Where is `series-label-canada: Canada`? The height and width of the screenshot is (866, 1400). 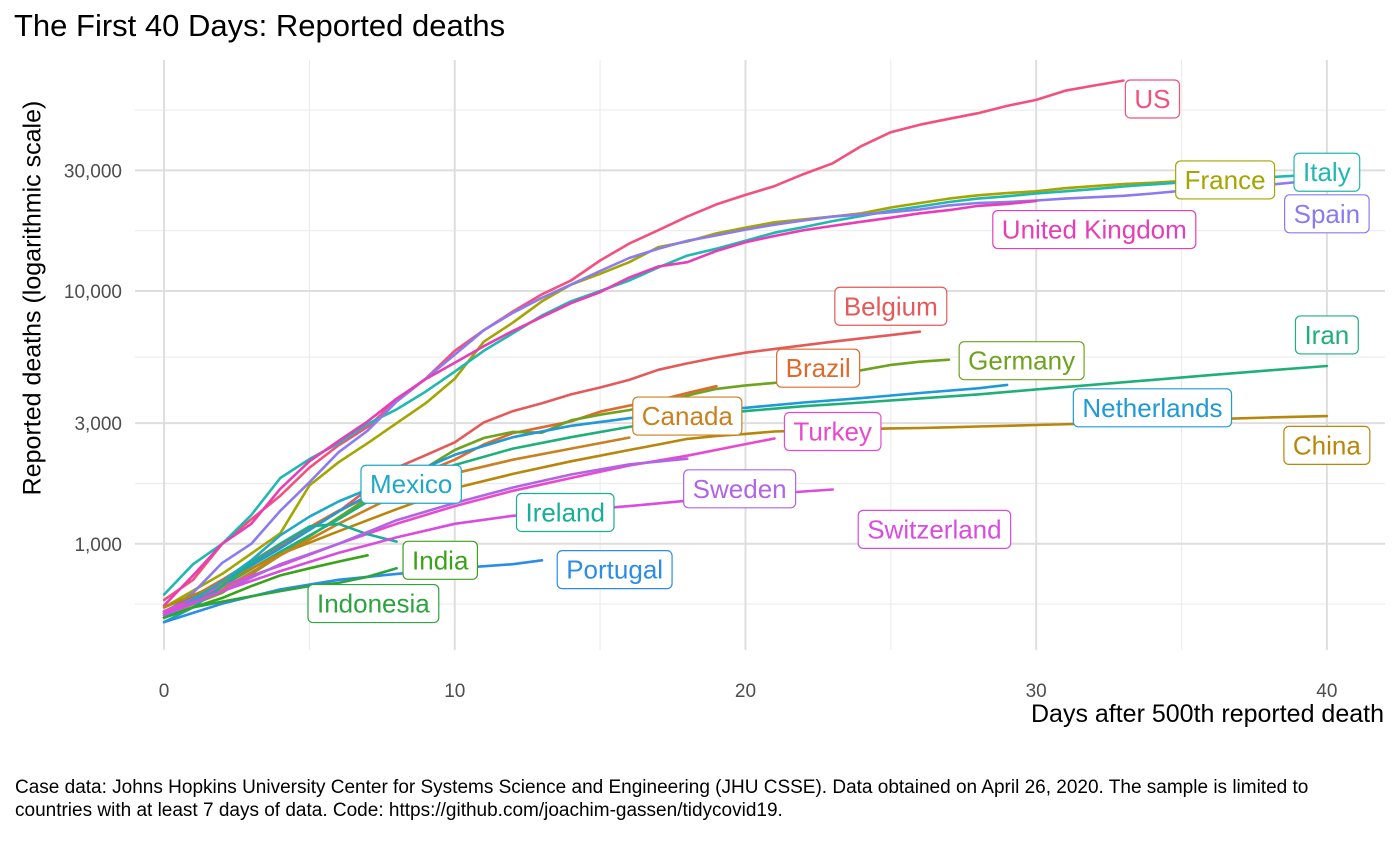
series-label-canada: Canada is located at coordinates (687, 416).